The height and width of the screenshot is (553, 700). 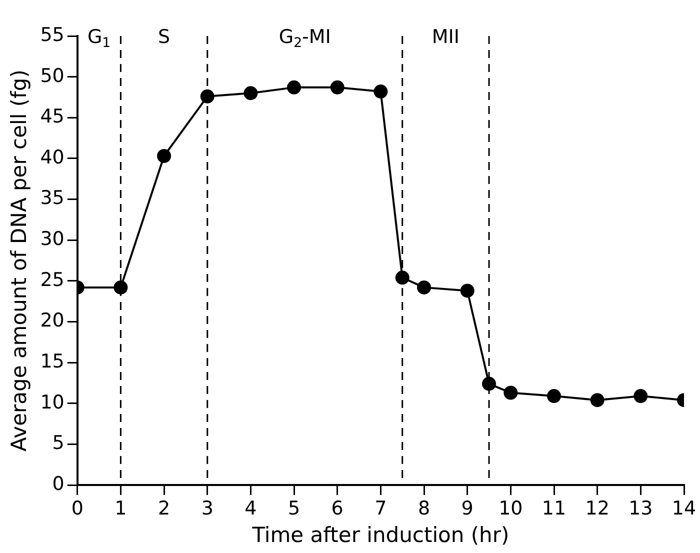 I want to click on x-tick-label: 1, so click(x=120, y=508).